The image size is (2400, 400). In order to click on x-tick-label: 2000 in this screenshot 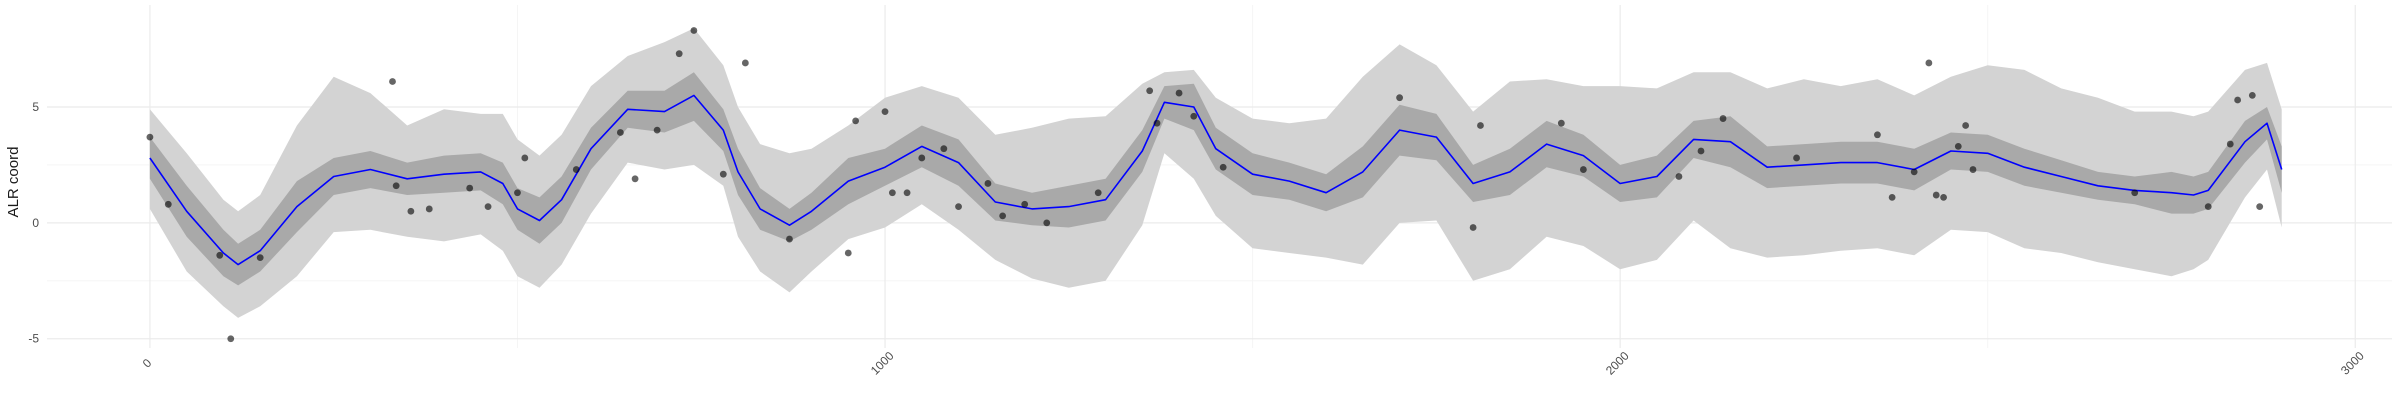, I will do `click(1617, 363)`.